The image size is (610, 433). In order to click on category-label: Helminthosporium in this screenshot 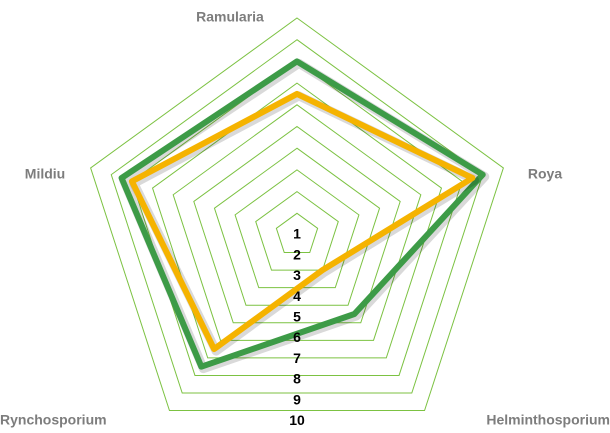, I will do `click(548, 420)`.